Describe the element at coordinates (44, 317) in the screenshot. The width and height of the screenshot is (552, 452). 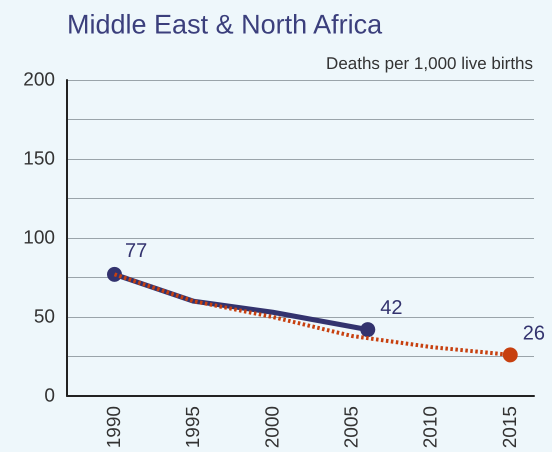
I see `y-tick-label: 50` at that location.